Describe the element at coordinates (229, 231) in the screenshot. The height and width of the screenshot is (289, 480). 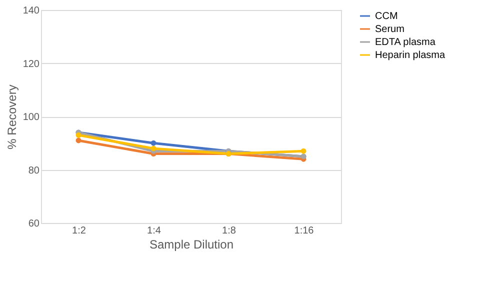
I see `x-tick-label: 1:8` at that location.